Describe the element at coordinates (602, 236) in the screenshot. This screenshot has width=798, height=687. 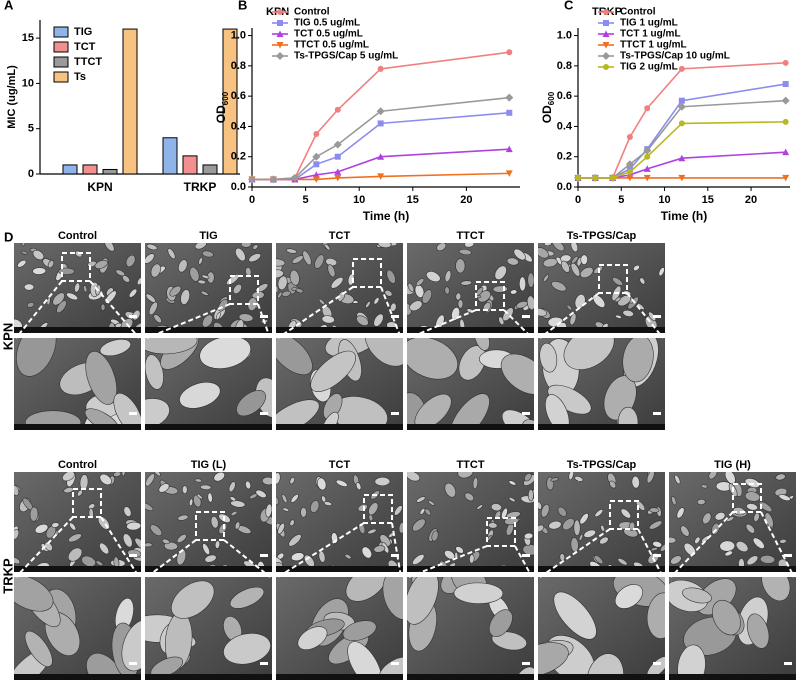
I see `column-title: Ts-TPGS/Cap` at that location.